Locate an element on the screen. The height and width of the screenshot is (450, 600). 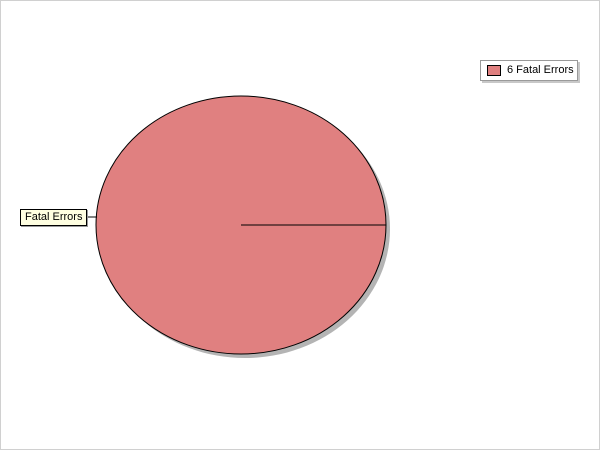
legend-swatch is located at coordinates (494, 70).